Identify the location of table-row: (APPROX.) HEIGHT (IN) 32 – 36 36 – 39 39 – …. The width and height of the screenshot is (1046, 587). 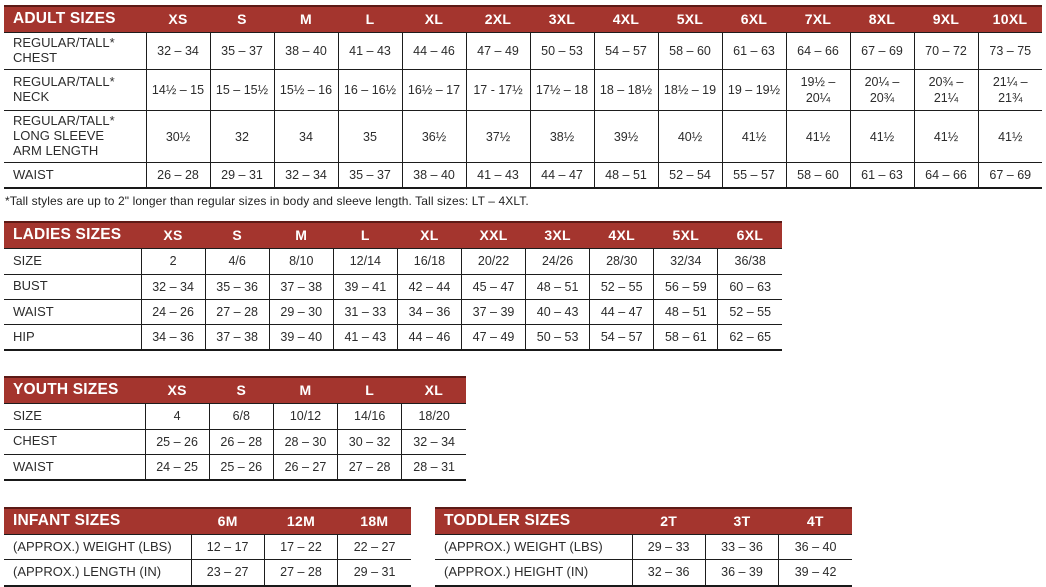
(643, 572).